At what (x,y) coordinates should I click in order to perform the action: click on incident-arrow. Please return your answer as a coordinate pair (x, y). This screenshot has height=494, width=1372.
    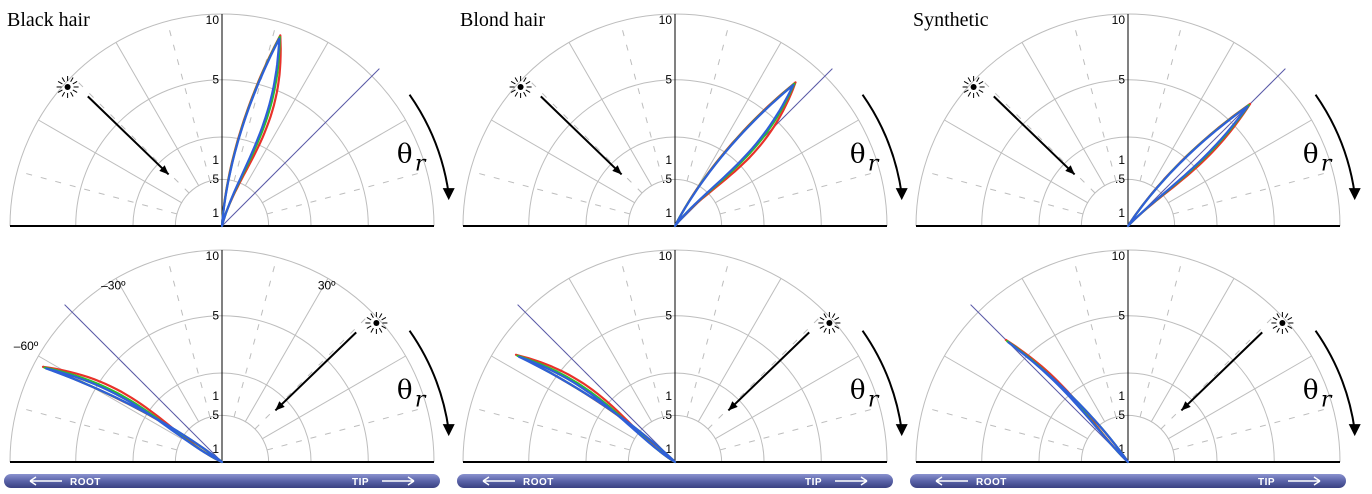
    Looking at the image, I should click on (1221, 371).